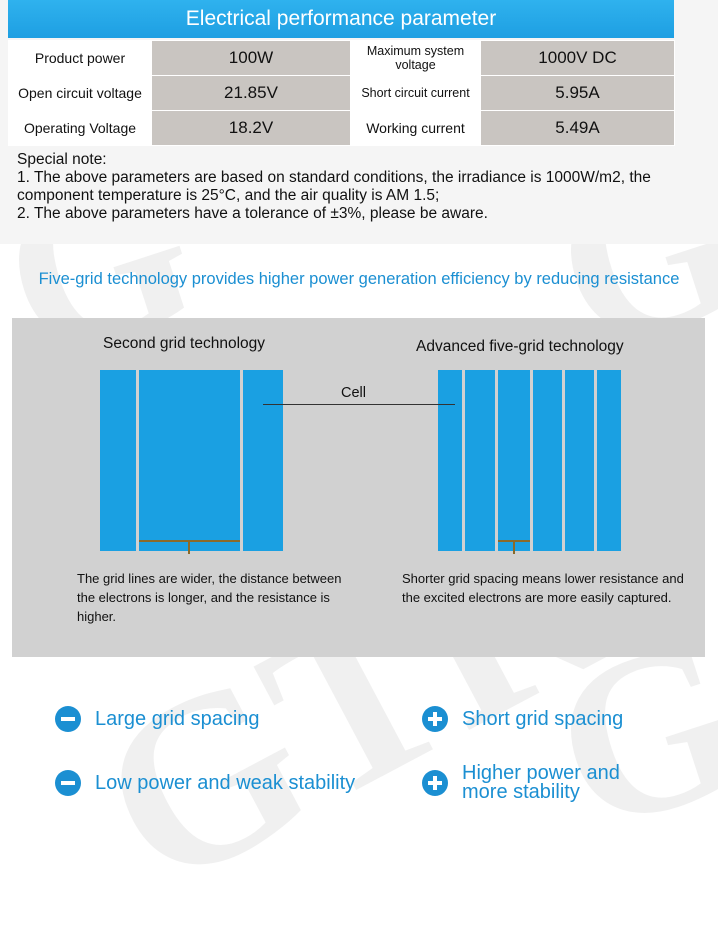  What do you see at coordinates (225, 782) in the screenshot?
I see `feature-label: Low power and weak stability` at bounding box center [225, 782].